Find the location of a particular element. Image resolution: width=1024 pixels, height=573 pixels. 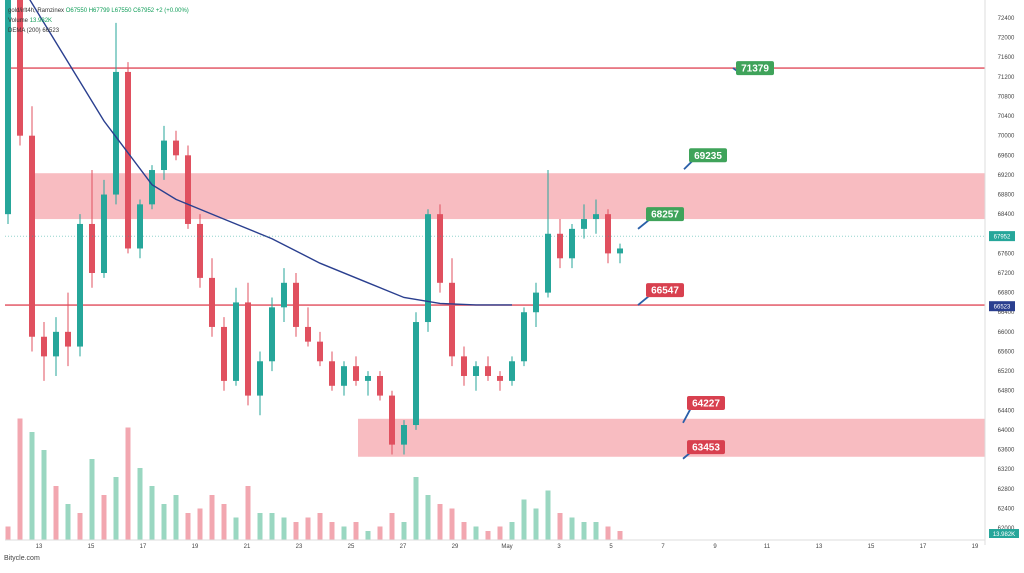

price-tag-text: 66523 is located at coordinates (1002, 308).